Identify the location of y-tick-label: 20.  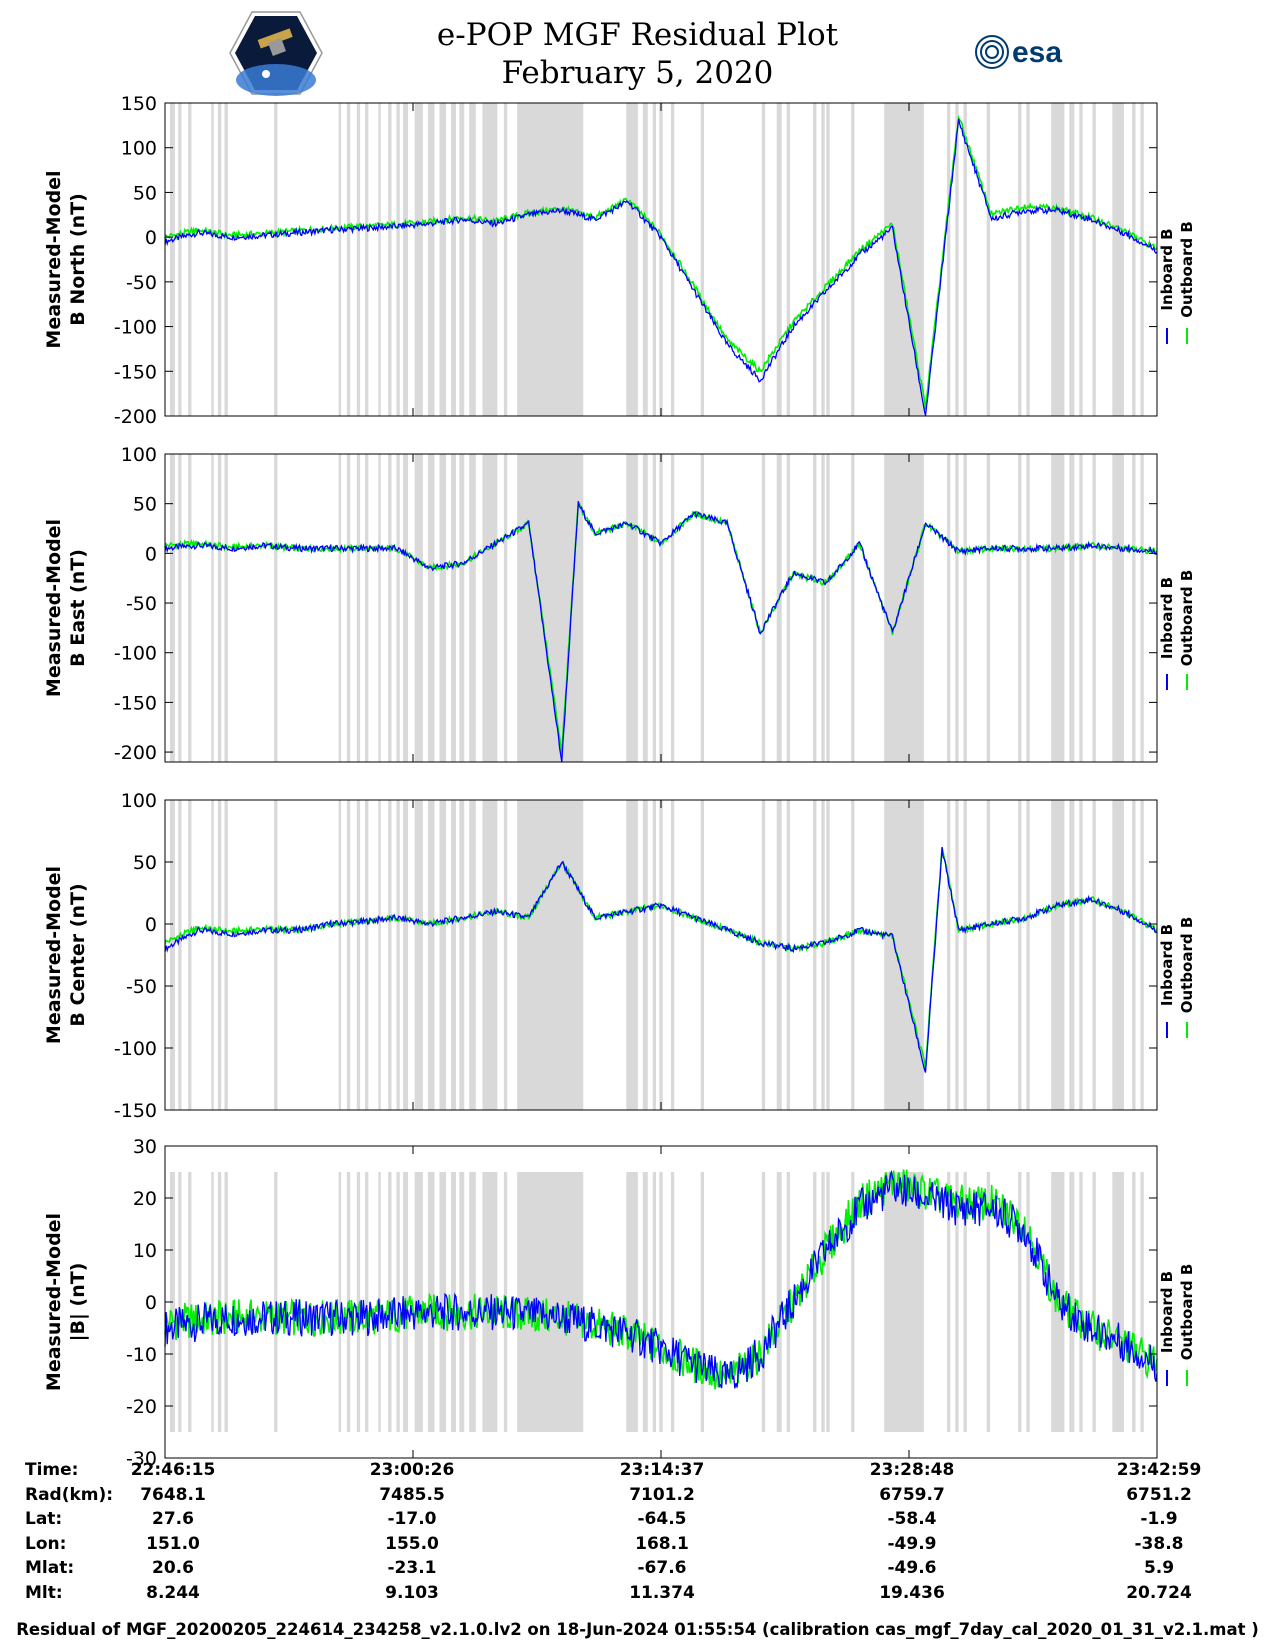
(145, 1199).